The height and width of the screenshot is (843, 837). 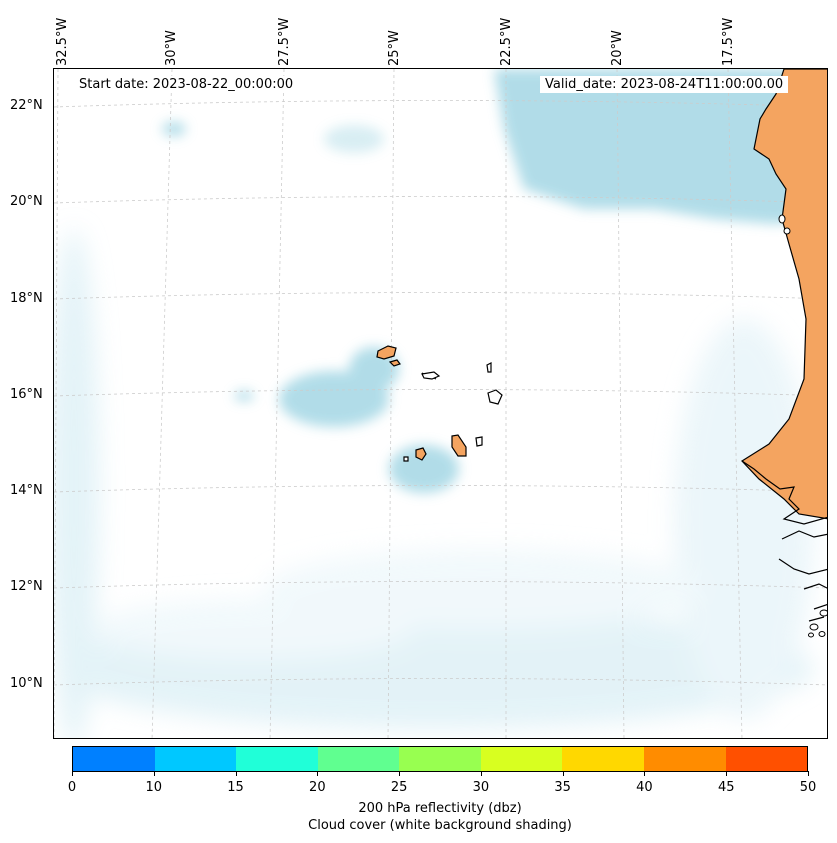 What do you see at coordinates (394, 48) in the screenshot?
I see `lon-label-25w: 25°W` at bounding box center [394, 48].